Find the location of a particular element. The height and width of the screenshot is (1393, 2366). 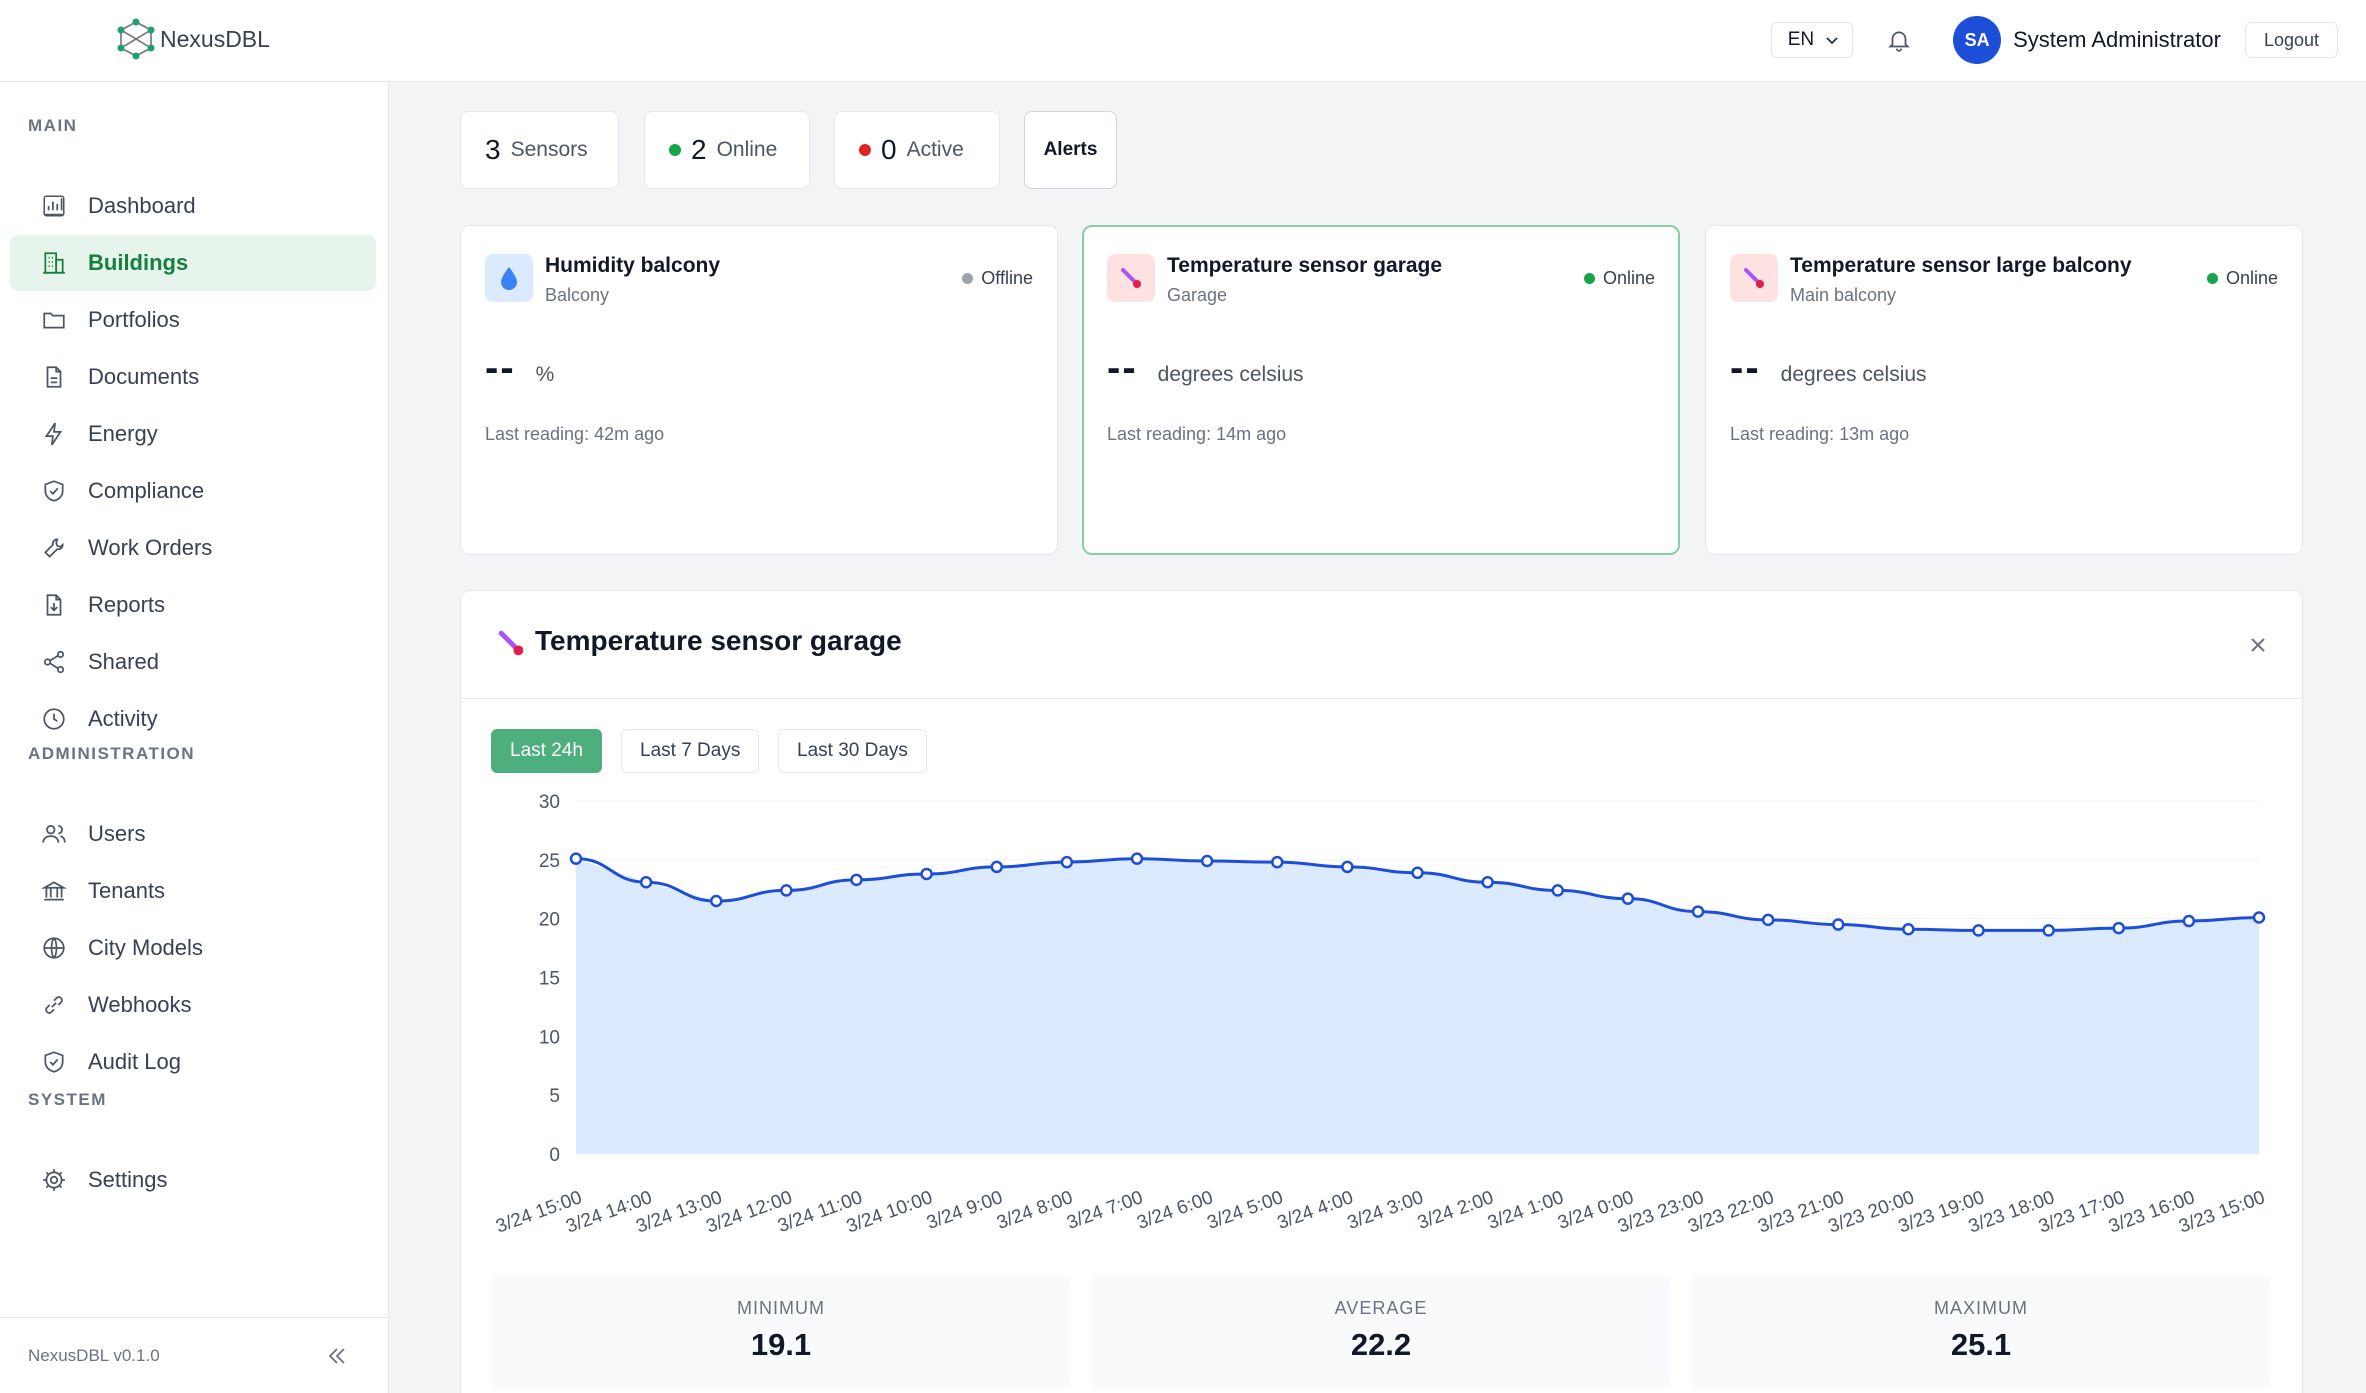

sidebar-item-label: Activity is located at coordinates (123, 718).